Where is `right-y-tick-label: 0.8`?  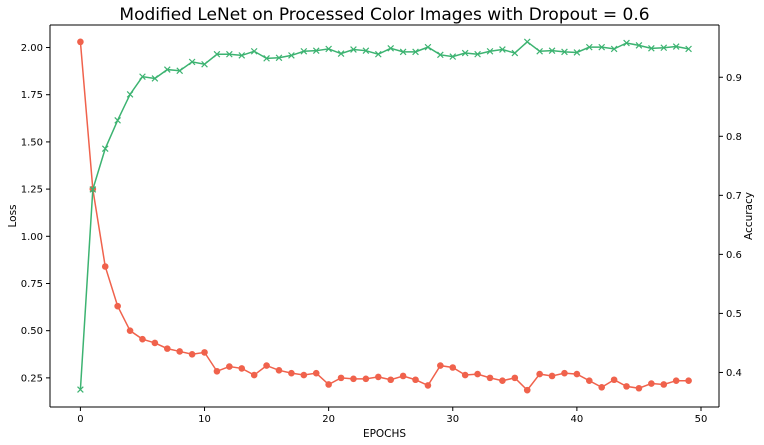 right-y-tick-label: 0.8 is located at coordinates (734, 137).